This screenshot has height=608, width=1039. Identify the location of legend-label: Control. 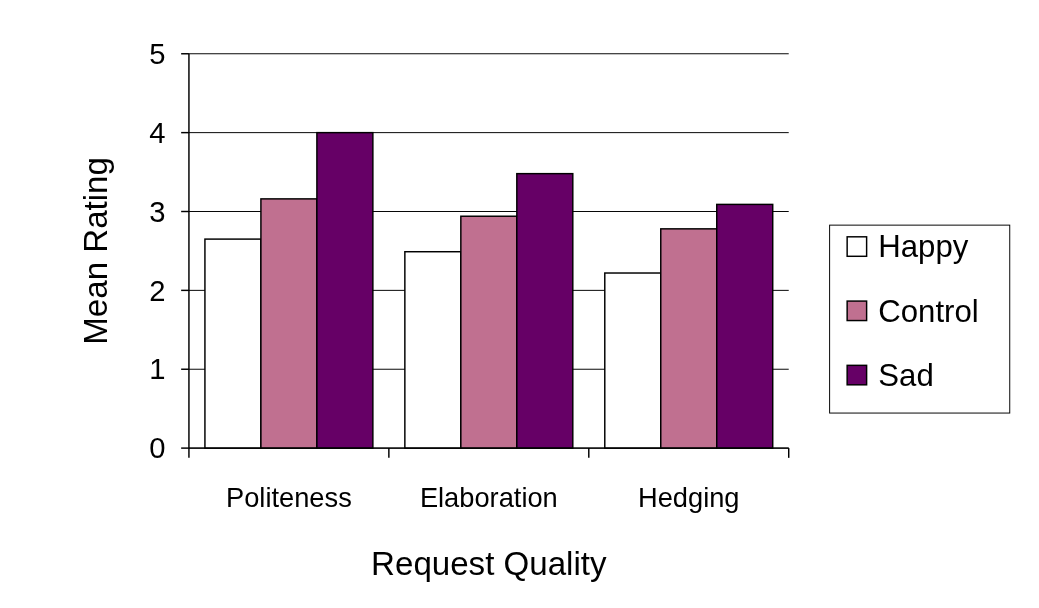
(928, 311).